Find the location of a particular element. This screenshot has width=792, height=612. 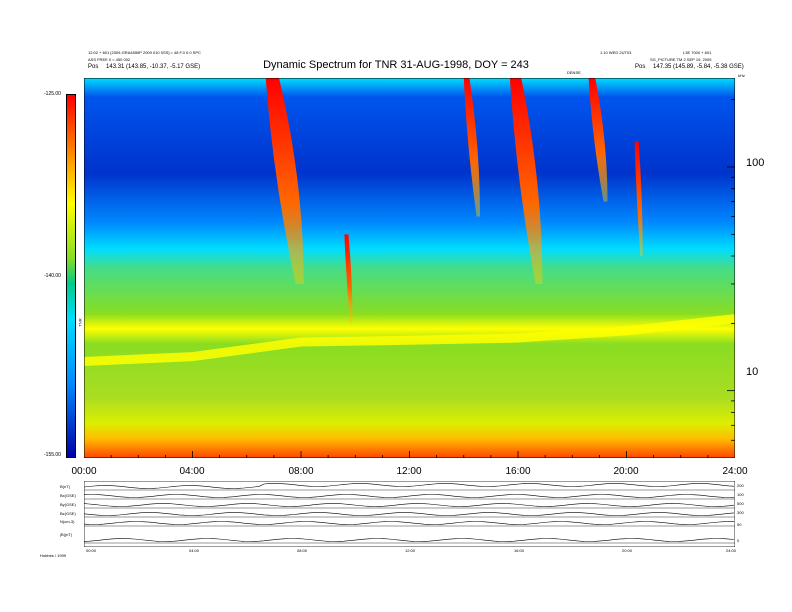

panel-x-tick-1: 04:00 is located at coordinates (194, 550).